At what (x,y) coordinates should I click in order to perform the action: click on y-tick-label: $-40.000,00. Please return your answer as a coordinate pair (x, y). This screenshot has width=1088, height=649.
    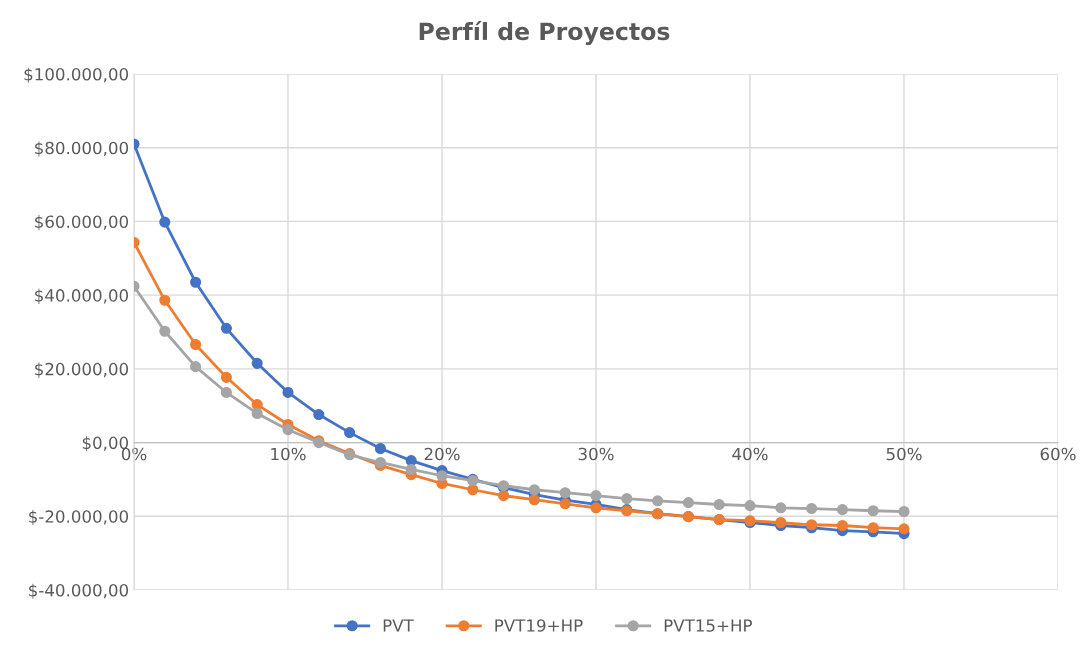
    Looking at the image, I should click on (79, 591).